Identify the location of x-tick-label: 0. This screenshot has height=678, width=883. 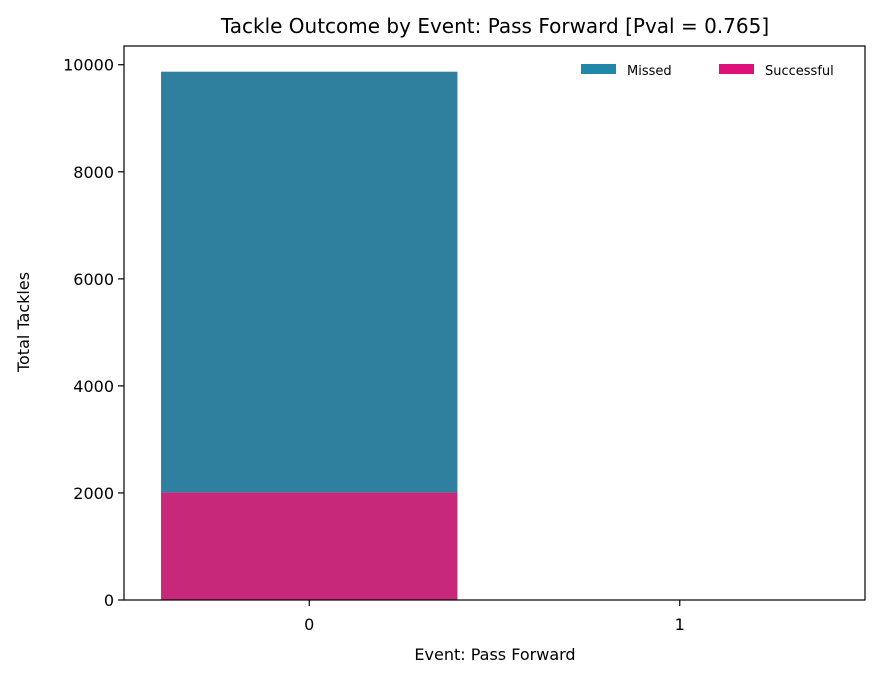
(309, 624).